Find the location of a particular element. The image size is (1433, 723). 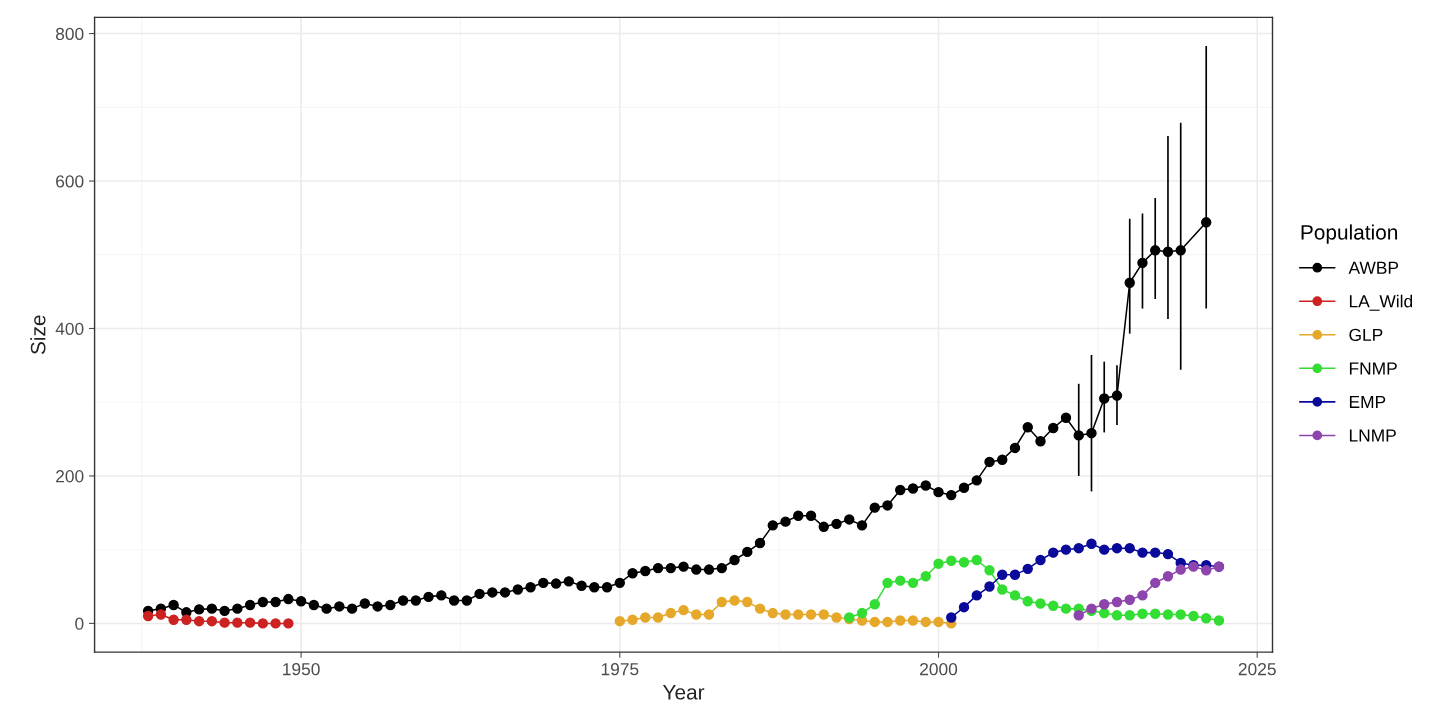

x-tick-label: 1950 is located at coordinates (301, 669).